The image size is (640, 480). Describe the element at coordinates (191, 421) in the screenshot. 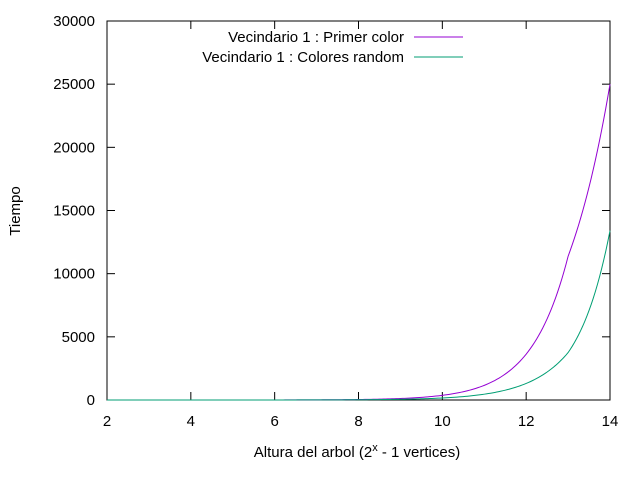

I see `x-tick-label: 4` at that location.